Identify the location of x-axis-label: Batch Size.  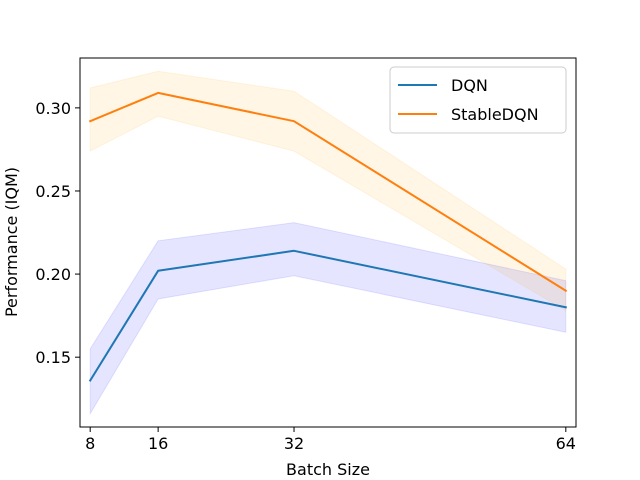
(328, 469).